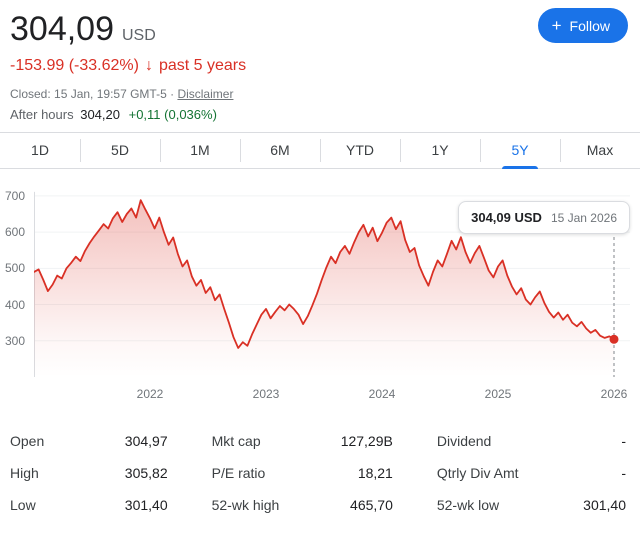 This screenshot has width=640, height=548. What do you see at coordinates (468, 505) in the screenshot?
I see `stat-label: 52-wk low` at bounding box center [468, 505].